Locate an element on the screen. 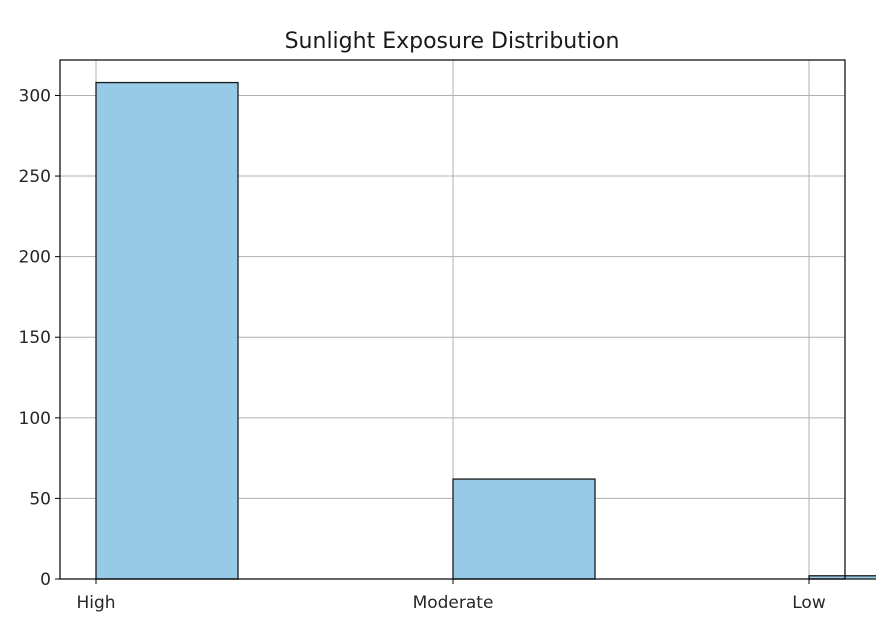 This screenshot has width=876, height=638. x-tick-label: Low is located at coordinates (809, 603).